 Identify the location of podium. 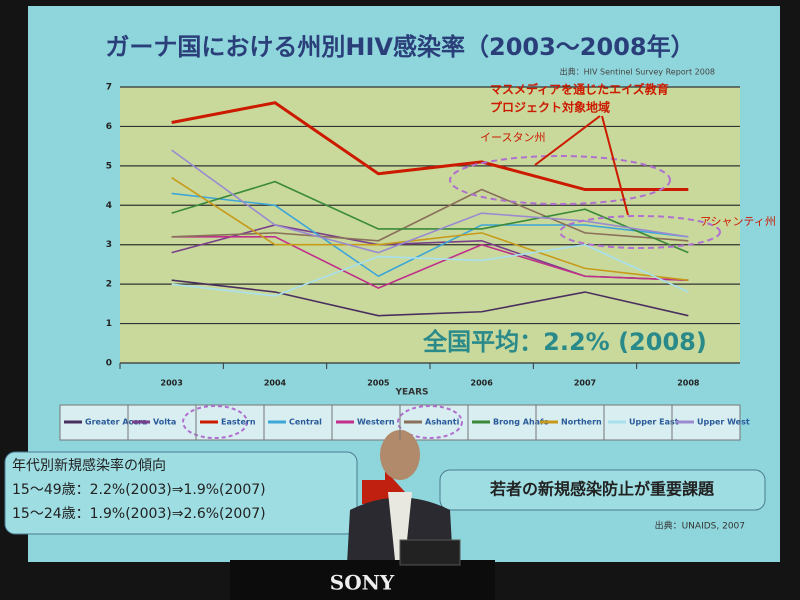
(362, 580).